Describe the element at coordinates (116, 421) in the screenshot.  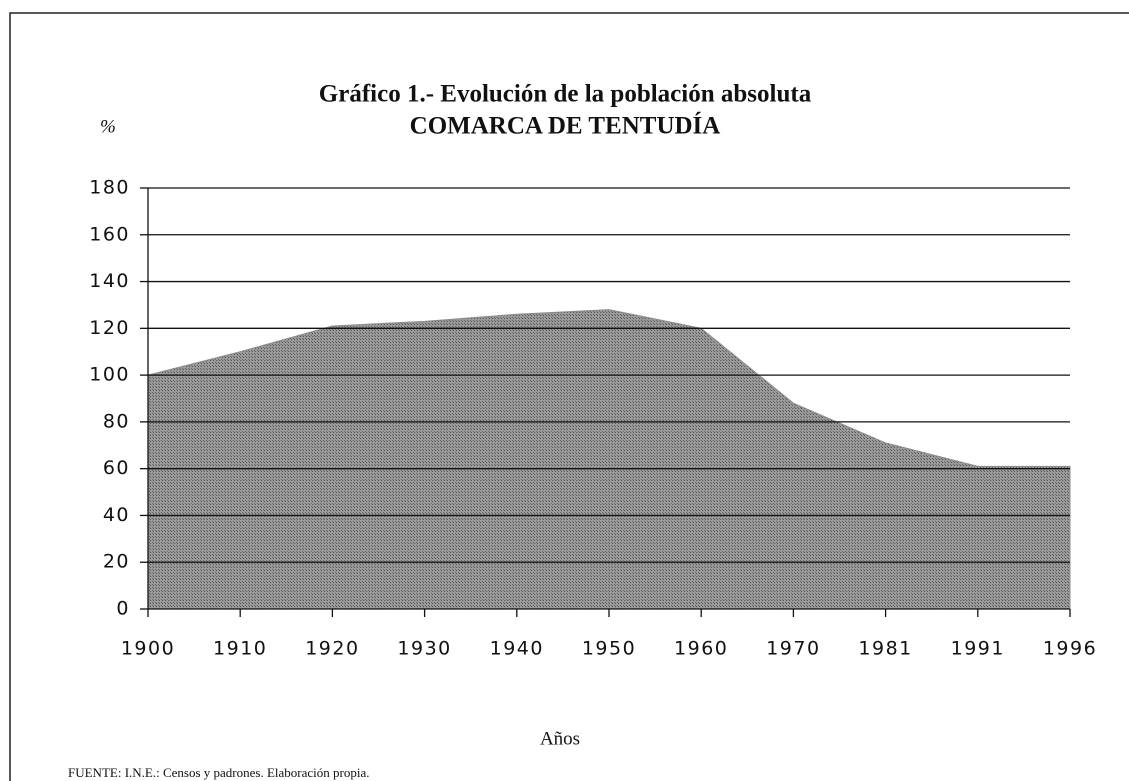
I see `y-tick-label: 80` at that location.